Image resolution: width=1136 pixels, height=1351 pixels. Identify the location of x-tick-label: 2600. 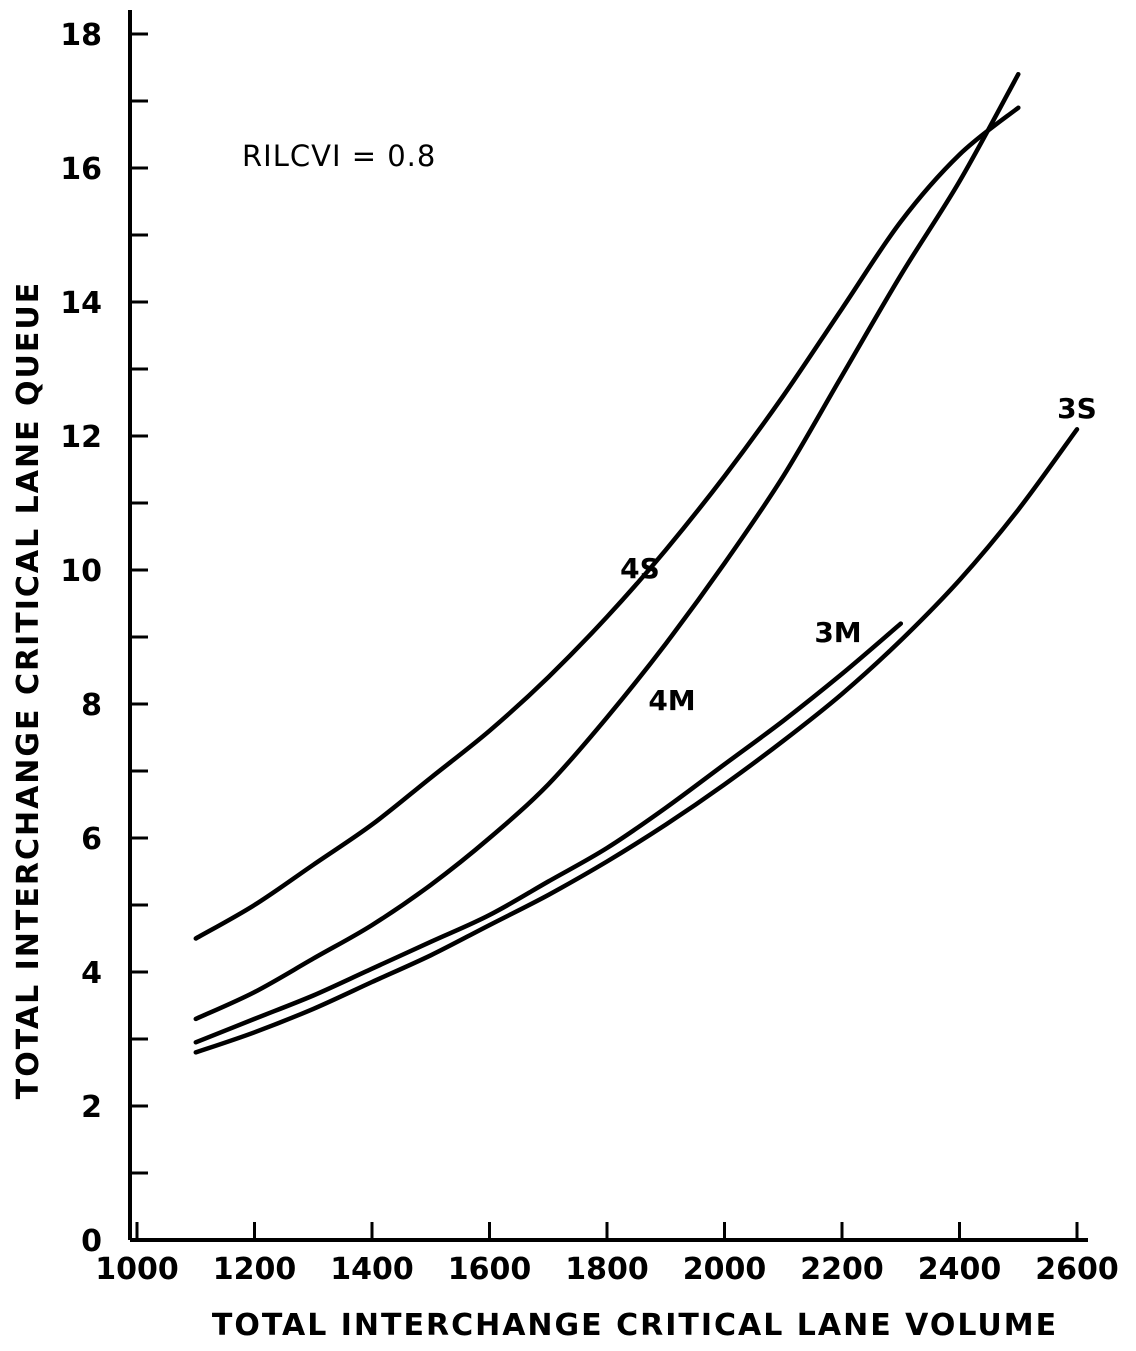
(1077, 1269).